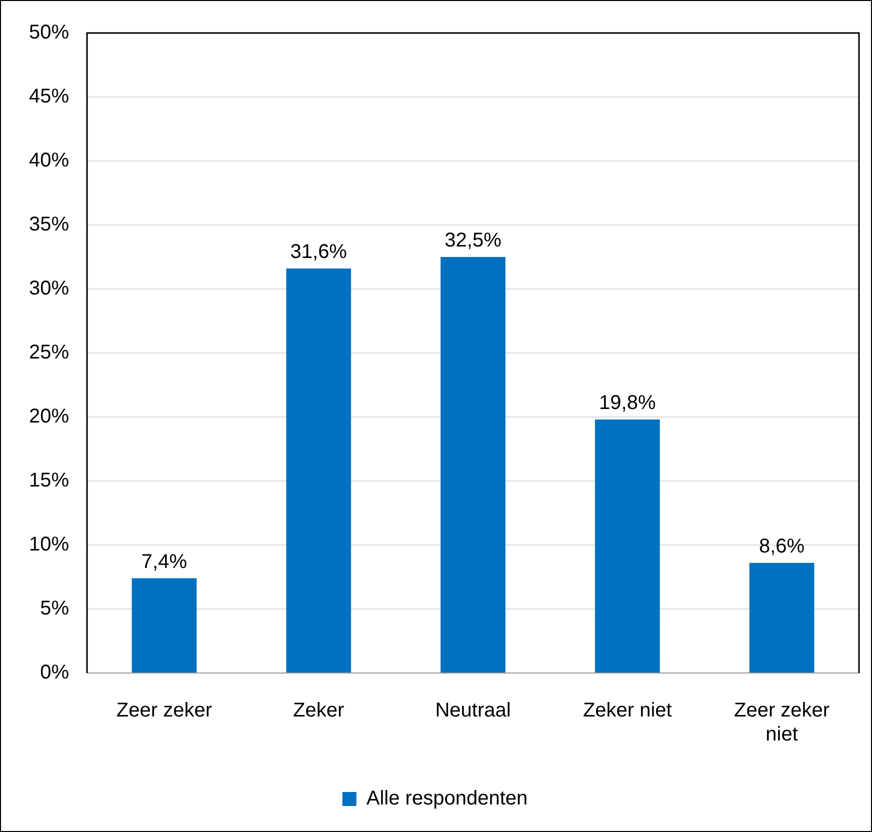 The image size is (872, 832). I want to click on x-tick-label: Zeer zeker, so click(164, 711).